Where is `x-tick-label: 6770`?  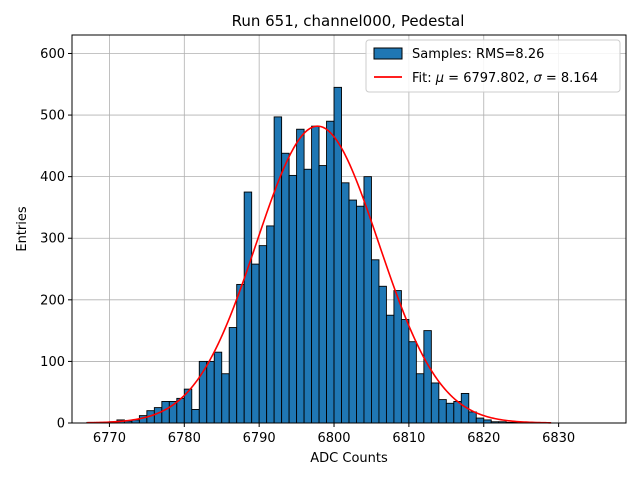
x-tick-label: 6770 is located at coordinates (109, 438).